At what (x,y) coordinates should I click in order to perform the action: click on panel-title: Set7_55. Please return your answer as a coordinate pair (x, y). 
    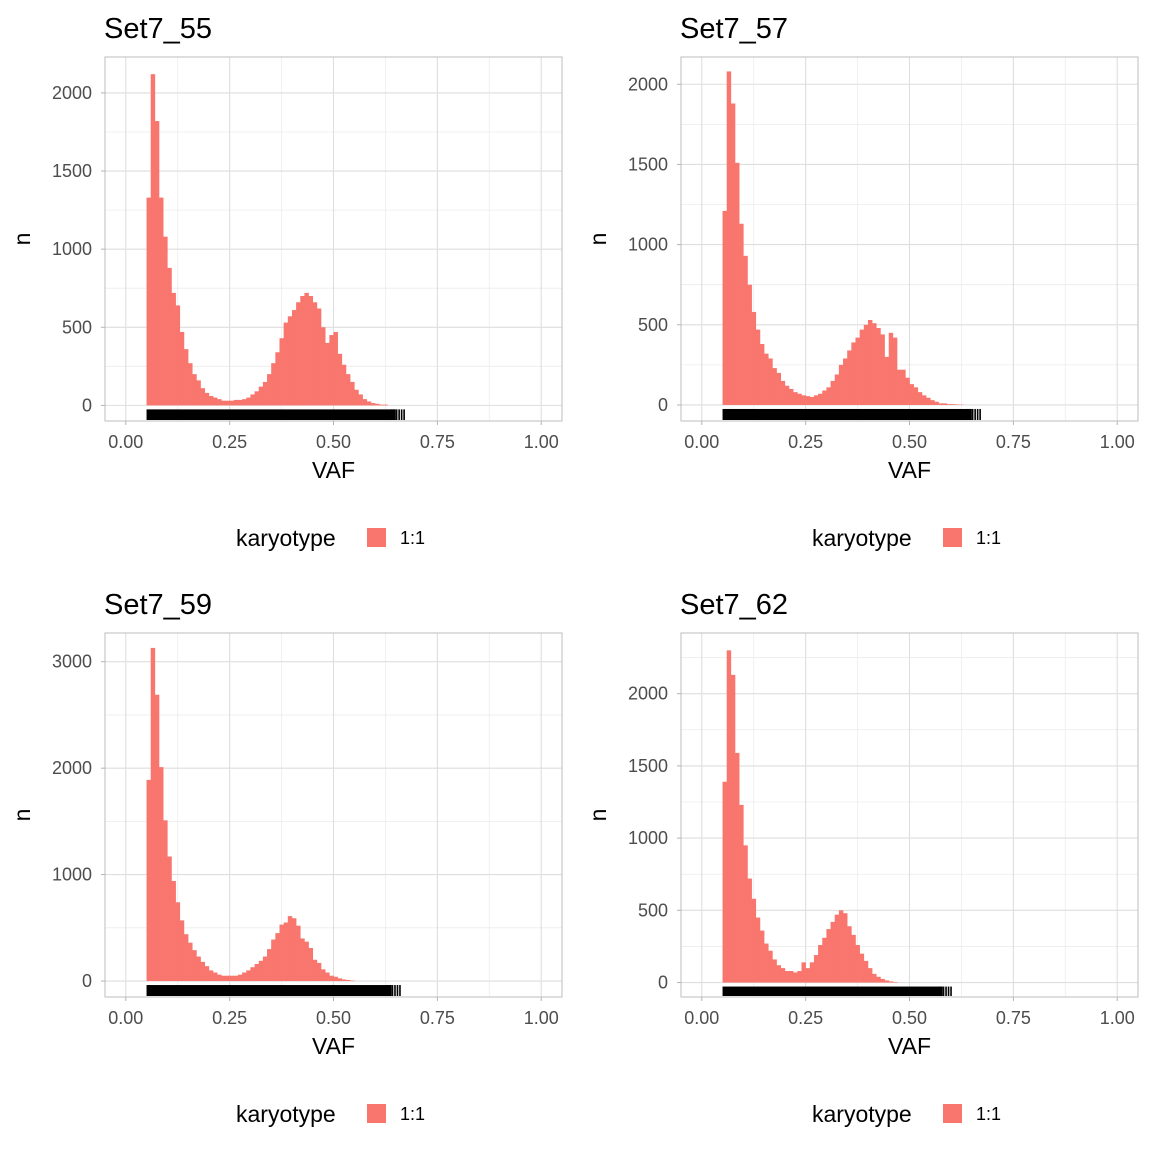
    Looking at the image, I should click on (158, 29).